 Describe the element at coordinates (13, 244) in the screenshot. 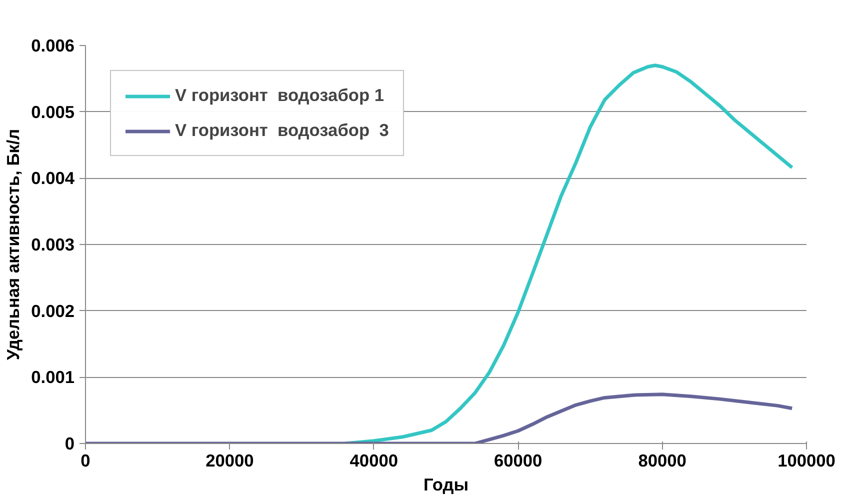

I see `y-axis-title: Удельная активность, Бк/л` at that location.